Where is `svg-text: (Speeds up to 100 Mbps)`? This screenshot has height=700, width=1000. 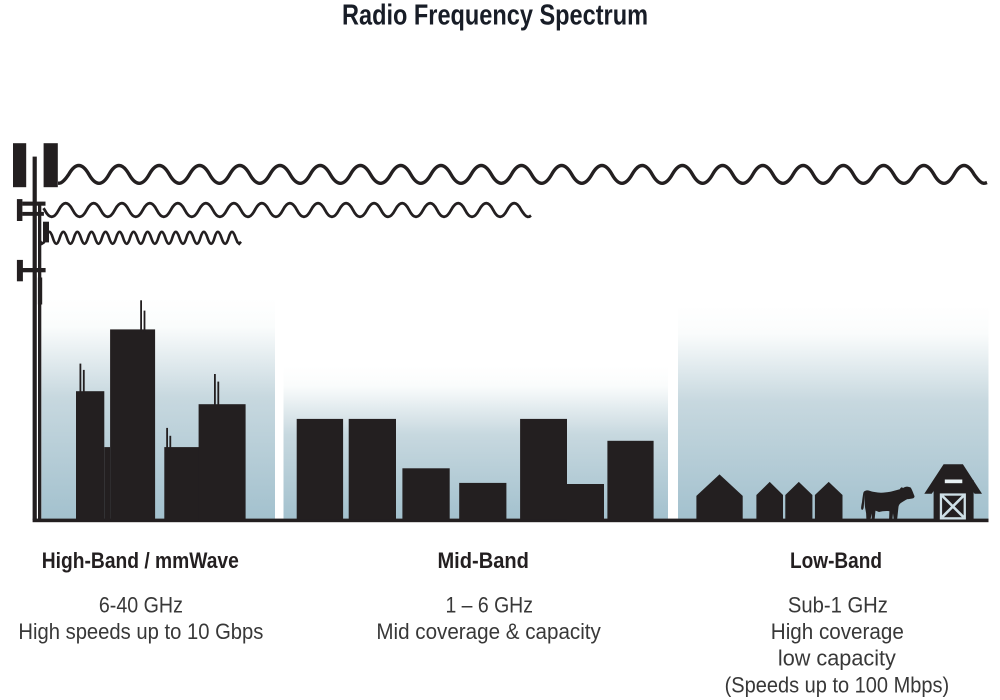 svg-text: (Speeds up to 100 Mbps) is located at coordinates (837, 684).